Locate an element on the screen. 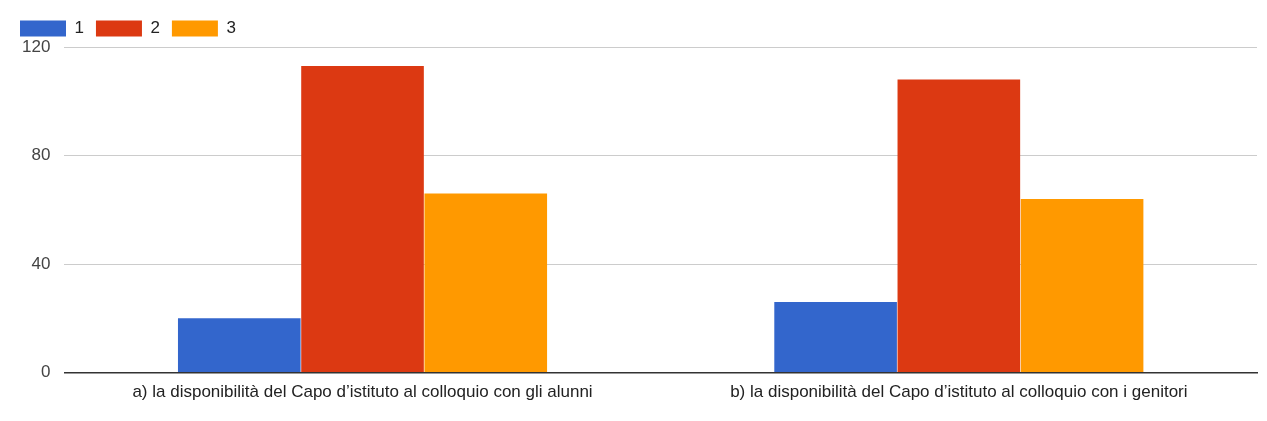 This screenshot has width=1267, height=421. legend-label: 2 is located at coordinates (155, 28).